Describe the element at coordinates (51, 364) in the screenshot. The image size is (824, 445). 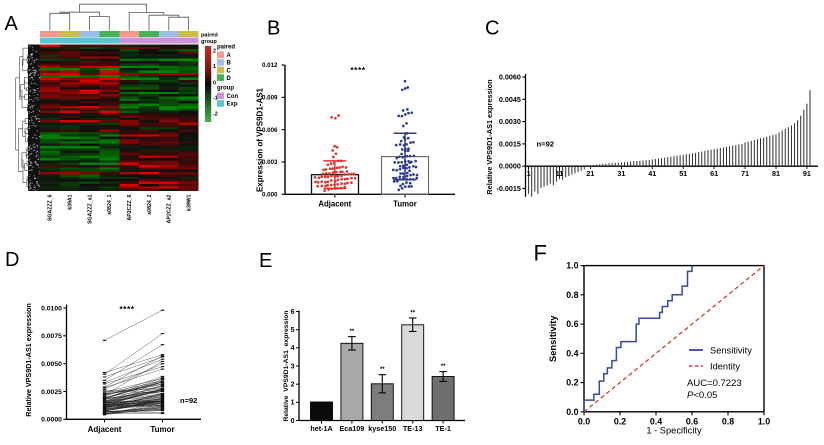
I see `svg-text: 0.0050` at that location.